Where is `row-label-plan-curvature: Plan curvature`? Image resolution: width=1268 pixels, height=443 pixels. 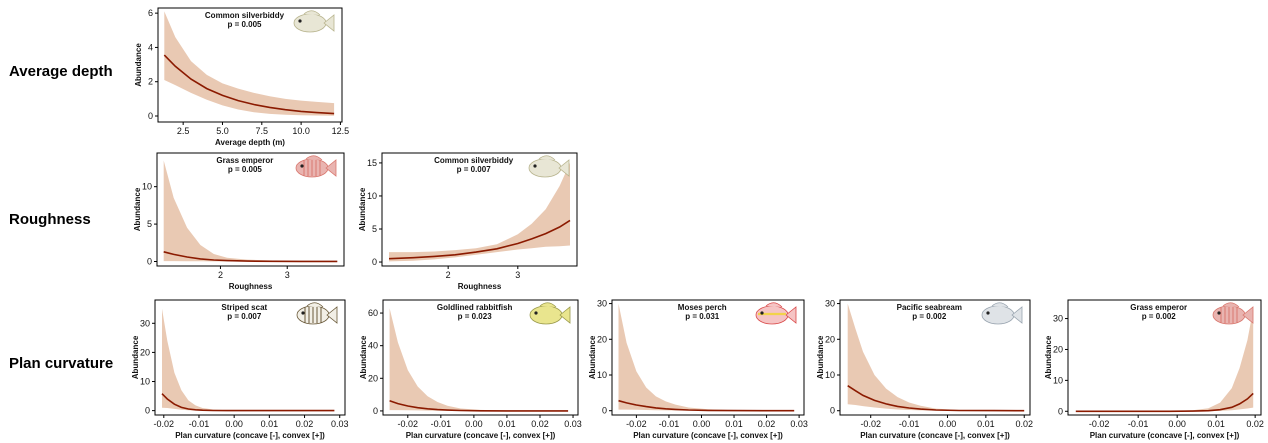 row-label-plan-curvature: Plan curvature is located at coordinates (61, 363).